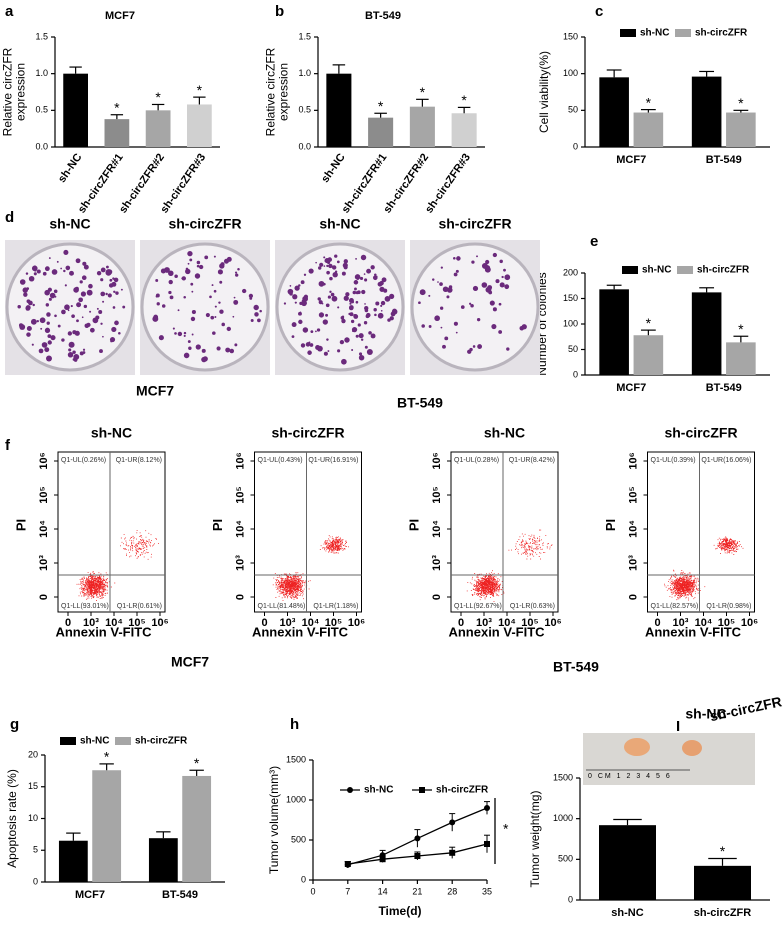  Describe the element at coordinates (413, 525) in the screenshot. I see `y-axis-label: PI` at that location.